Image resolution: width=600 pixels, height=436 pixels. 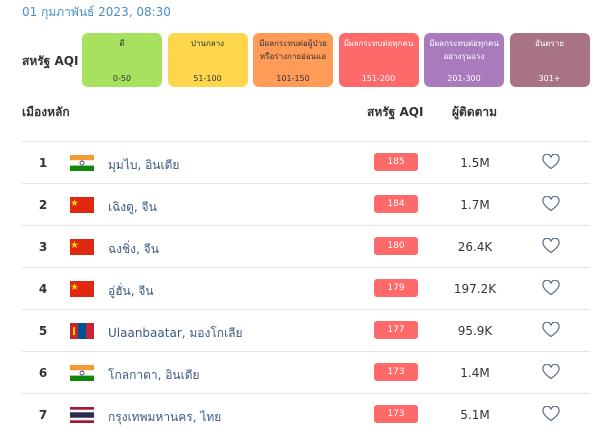 What do you see at coordinates (293, 50) in the screenshot?
I see `legend-label: มีผลกระทบต่อผู้ป่วยหรือร่างกายอ่อนแอ` at bounding box center [293, 50].